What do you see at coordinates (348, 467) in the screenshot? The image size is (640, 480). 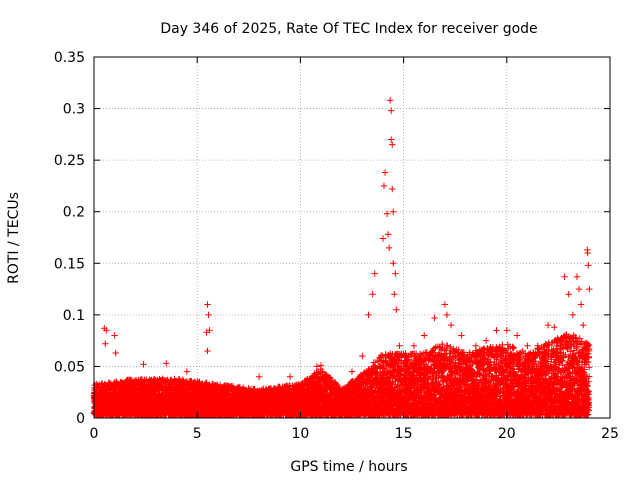 I see `x-axis-label: GPS time / hours` at bounding box center [348, 467].